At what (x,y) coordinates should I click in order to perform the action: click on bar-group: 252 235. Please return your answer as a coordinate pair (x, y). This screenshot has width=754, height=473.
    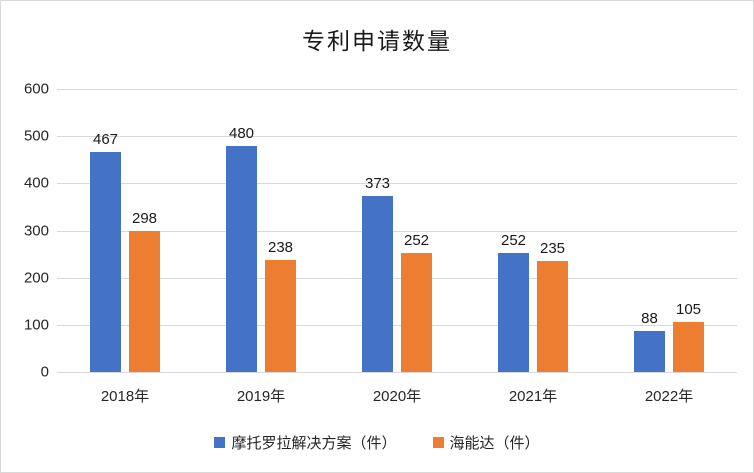
    Looking at the image, I should click on (533, 230).